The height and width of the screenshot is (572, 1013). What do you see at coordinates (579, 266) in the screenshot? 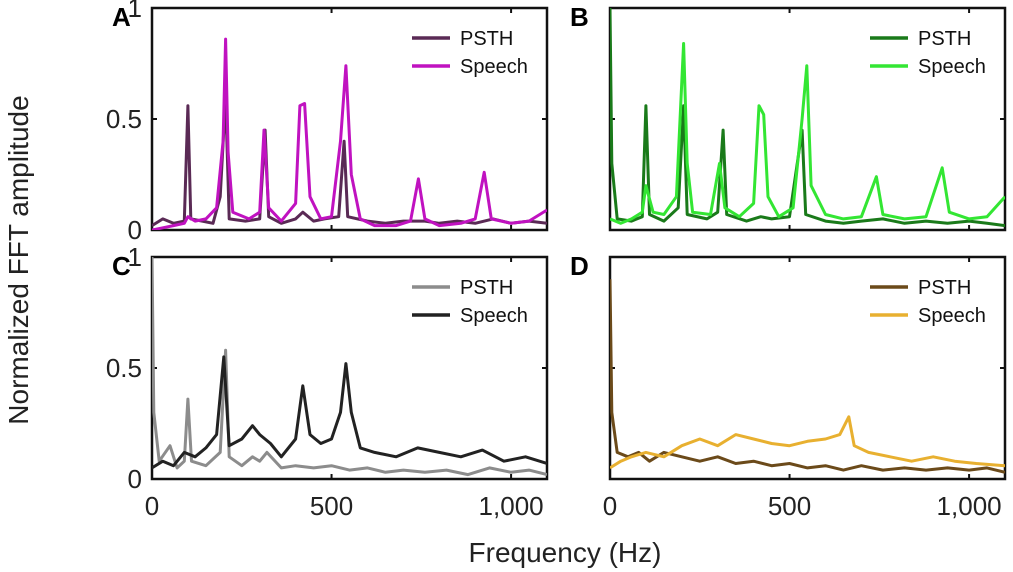
I see `panel-letter-d: D` at bounding box center [579, 266].